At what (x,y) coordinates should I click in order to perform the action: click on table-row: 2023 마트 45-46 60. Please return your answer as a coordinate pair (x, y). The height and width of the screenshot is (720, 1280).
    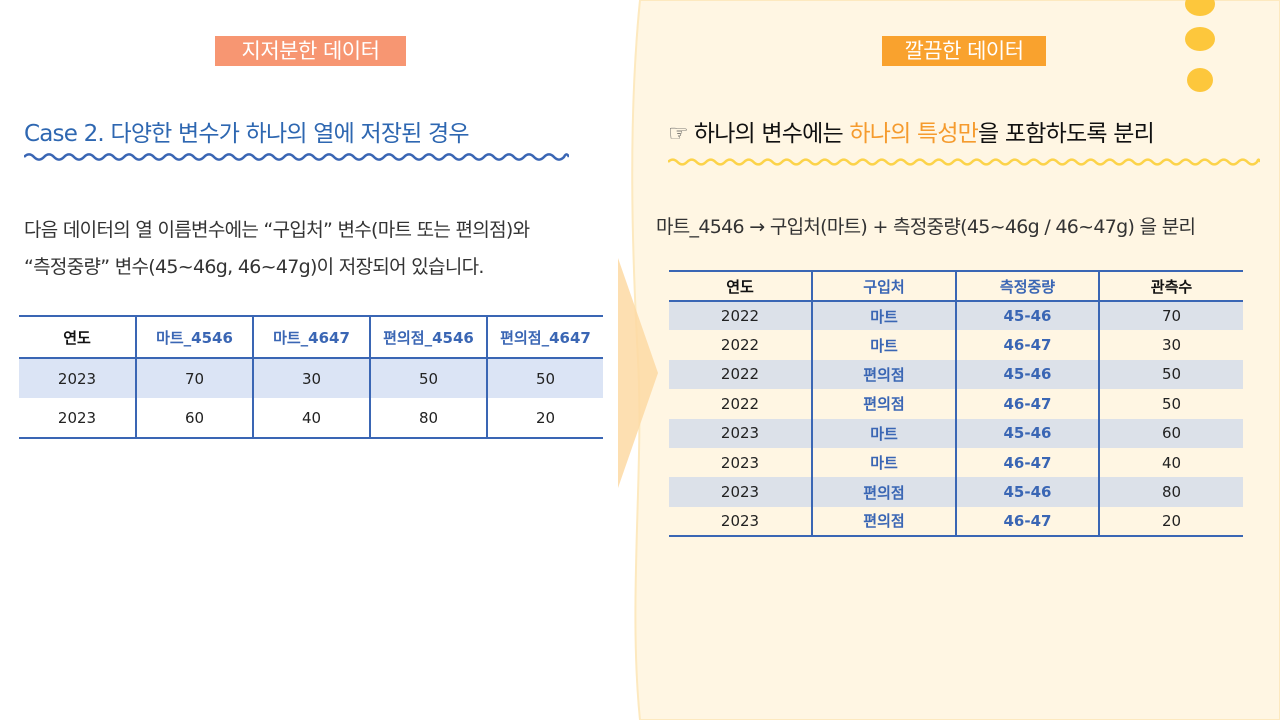
    Looking at the image, I should click on (956, 433).